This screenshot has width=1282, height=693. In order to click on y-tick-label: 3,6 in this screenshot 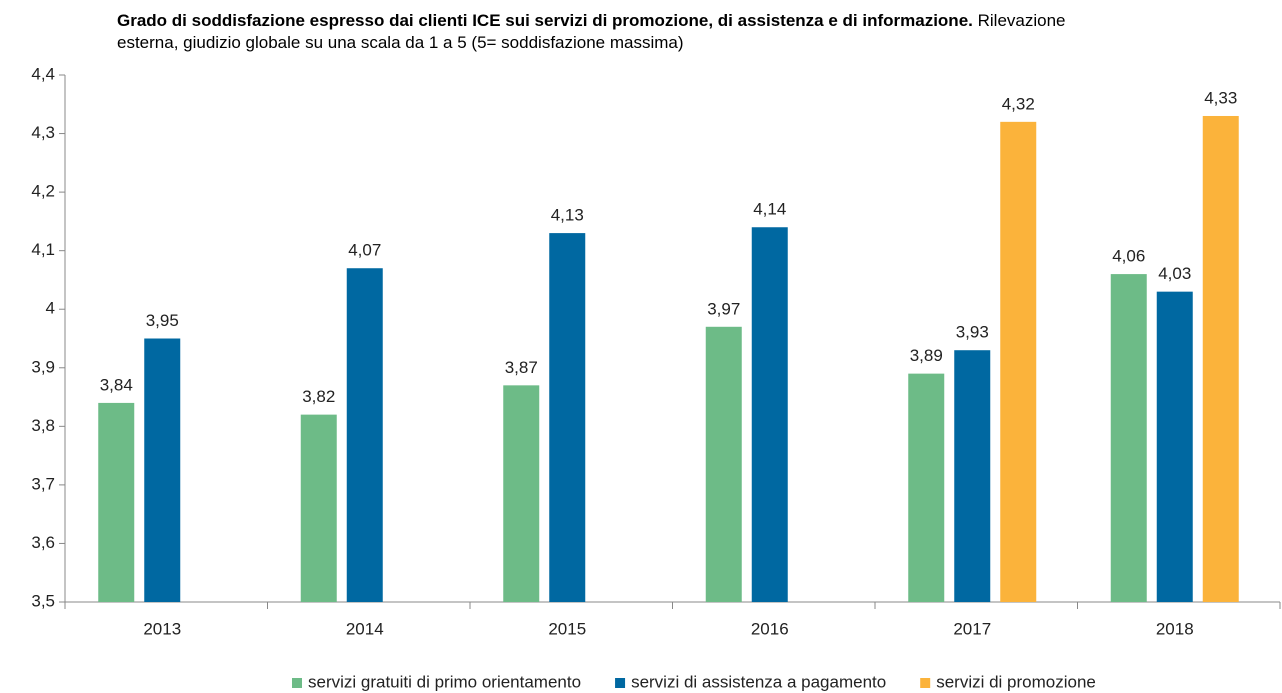, I will do `click(43, 542)`.